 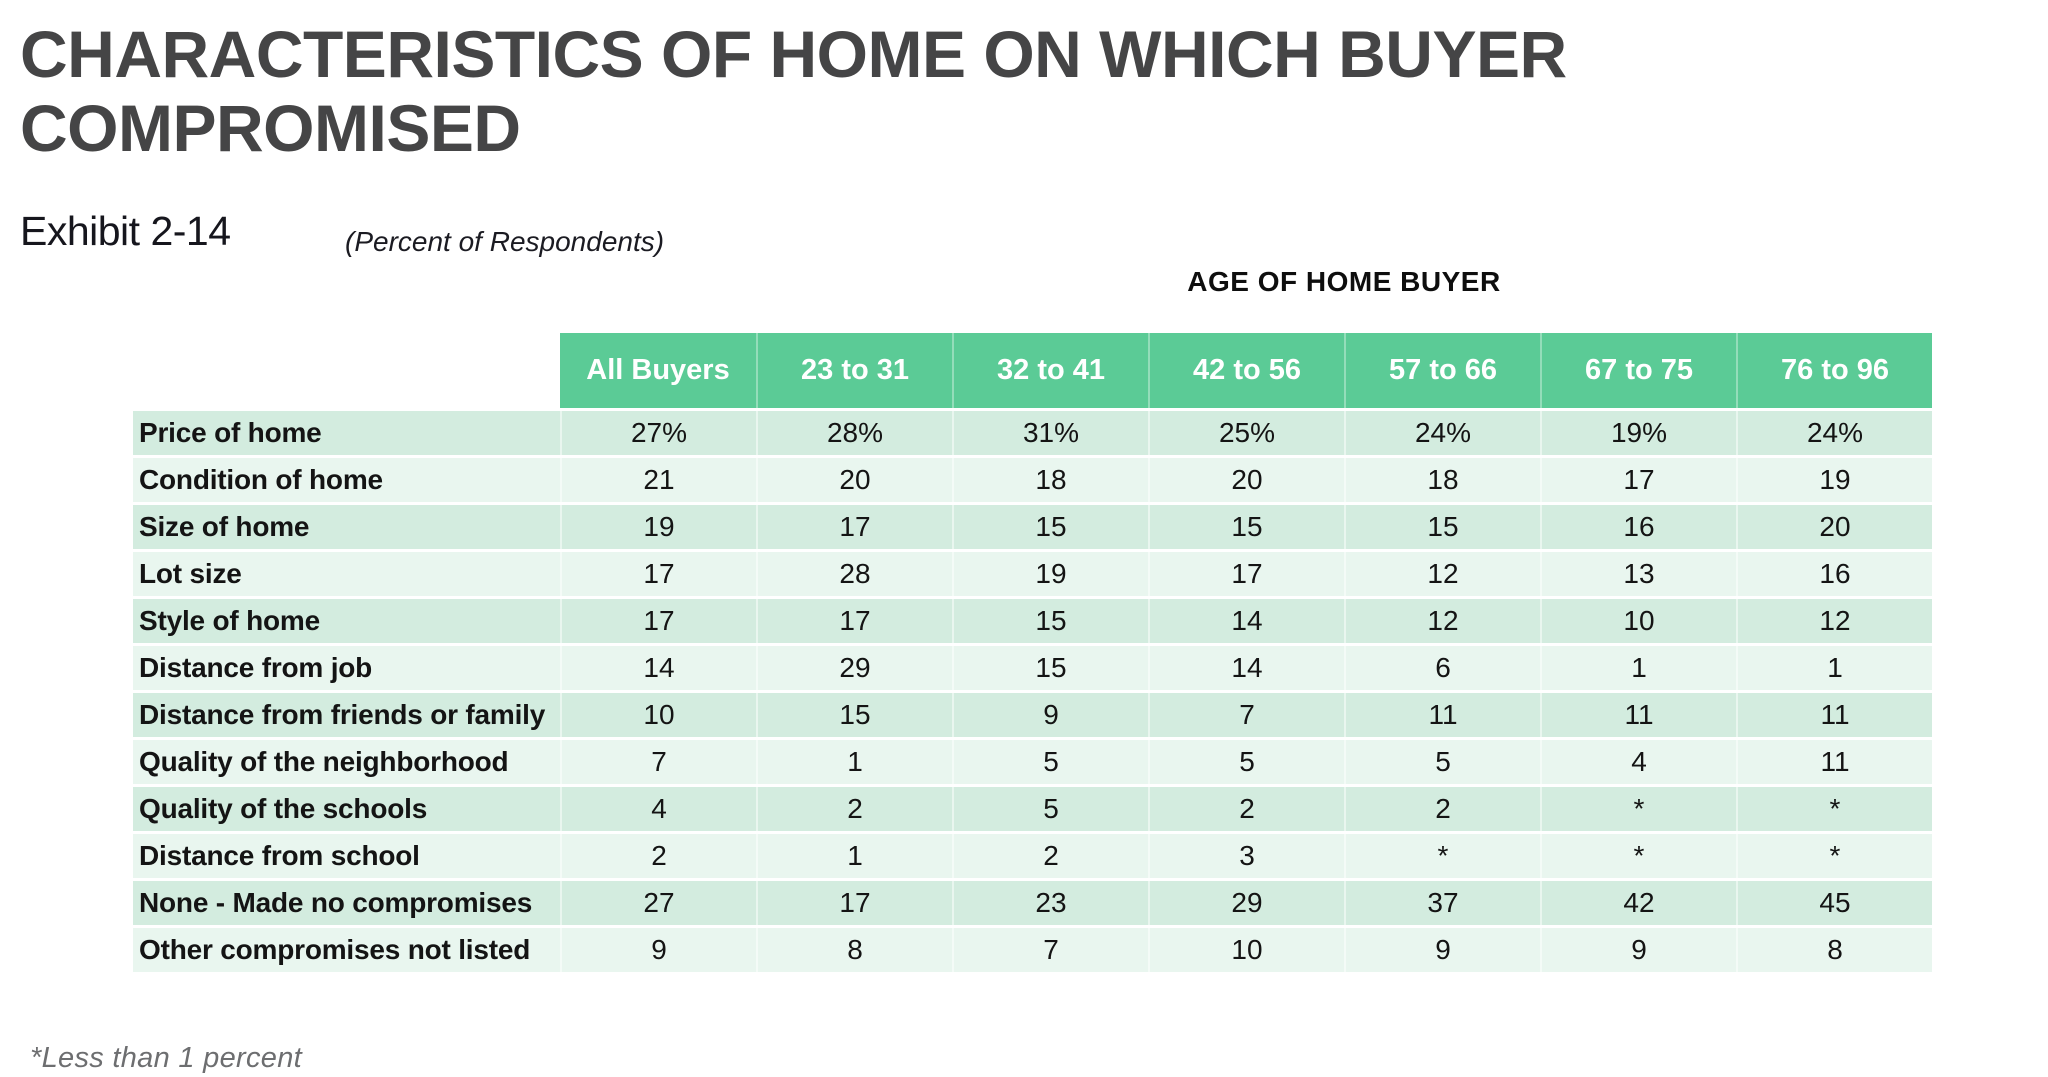 I want to click on column-header: 76 to 96, so click(x=1834, y=370).